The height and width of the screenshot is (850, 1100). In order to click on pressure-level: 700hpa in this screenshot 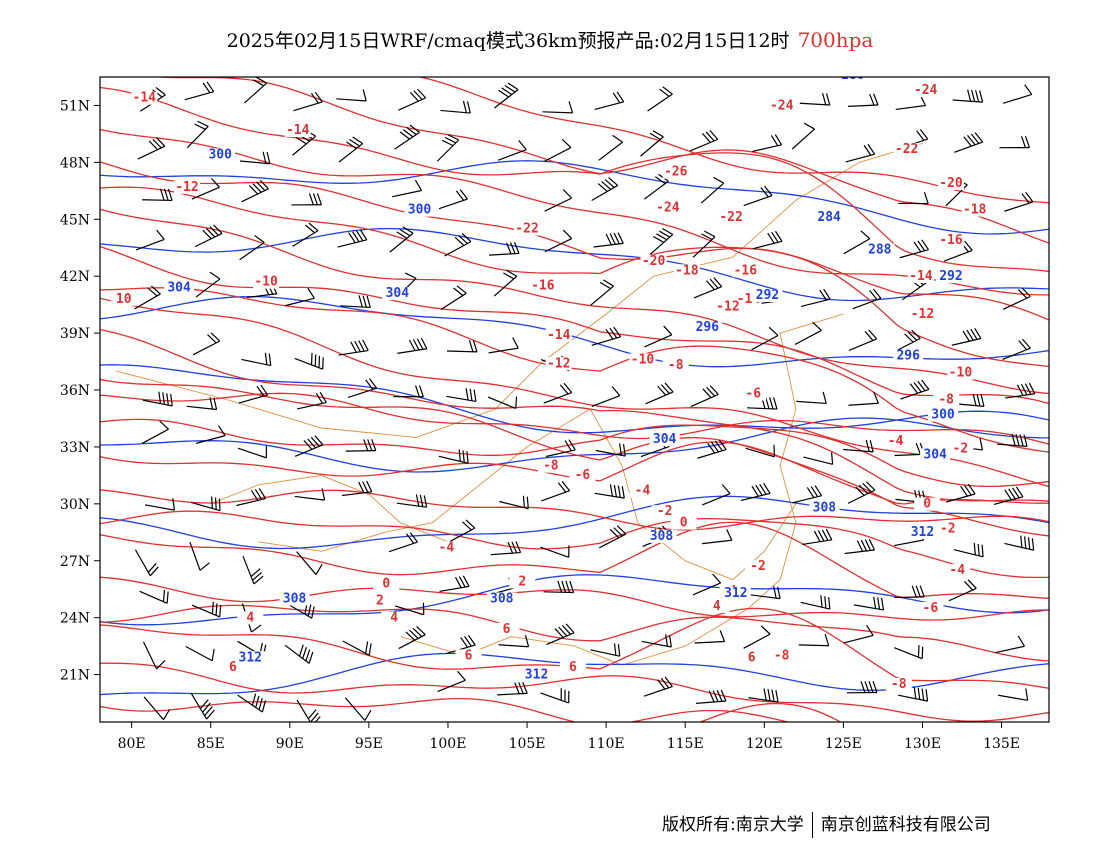, I will do `click(835, 40)`.